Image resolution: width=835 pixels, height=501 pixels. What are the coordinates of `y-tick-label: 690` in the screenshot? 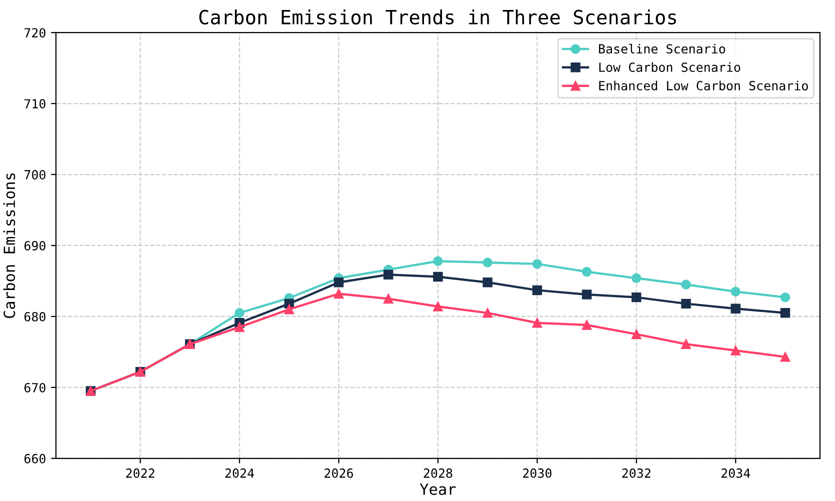 It's located at (35, 245).